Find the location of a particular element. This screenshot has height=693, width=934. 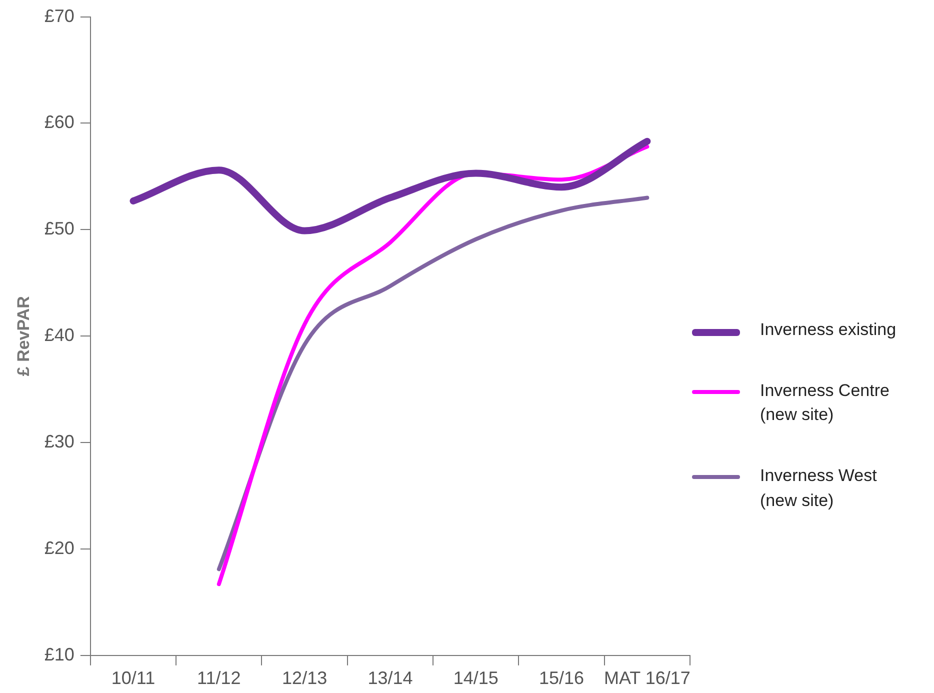

x-tick-label: 10/11 is located at coordinates (133, 678).